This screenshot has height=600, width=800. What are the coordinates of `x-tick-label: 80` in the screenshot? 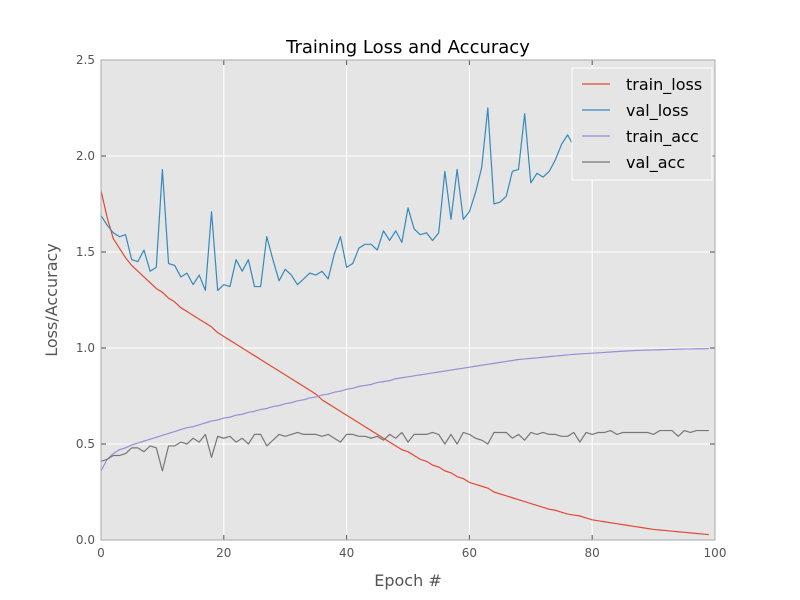 It's located at (592, 553).